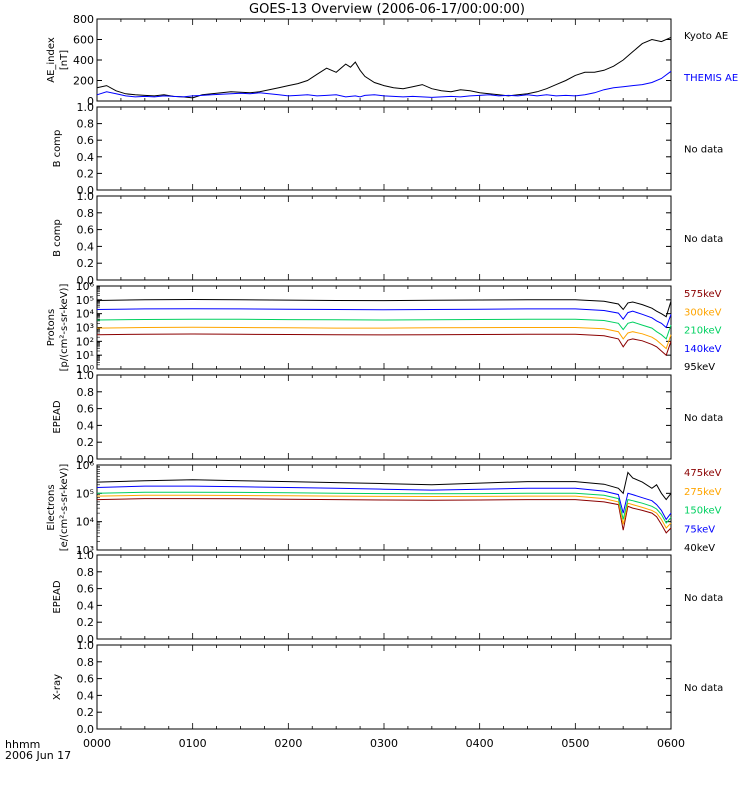 The width and height of the screenshot is (750, 804). I want to click on y-tick-label: 10³, so click(85, 550).